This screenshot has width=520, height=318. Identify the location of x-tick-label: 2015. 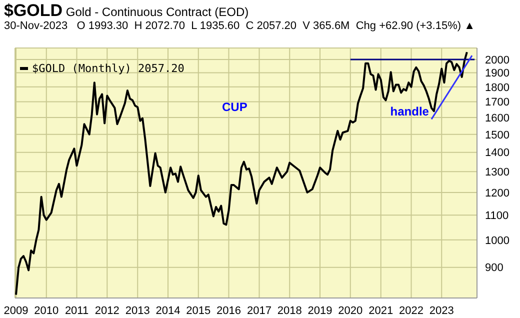
(198, 310).